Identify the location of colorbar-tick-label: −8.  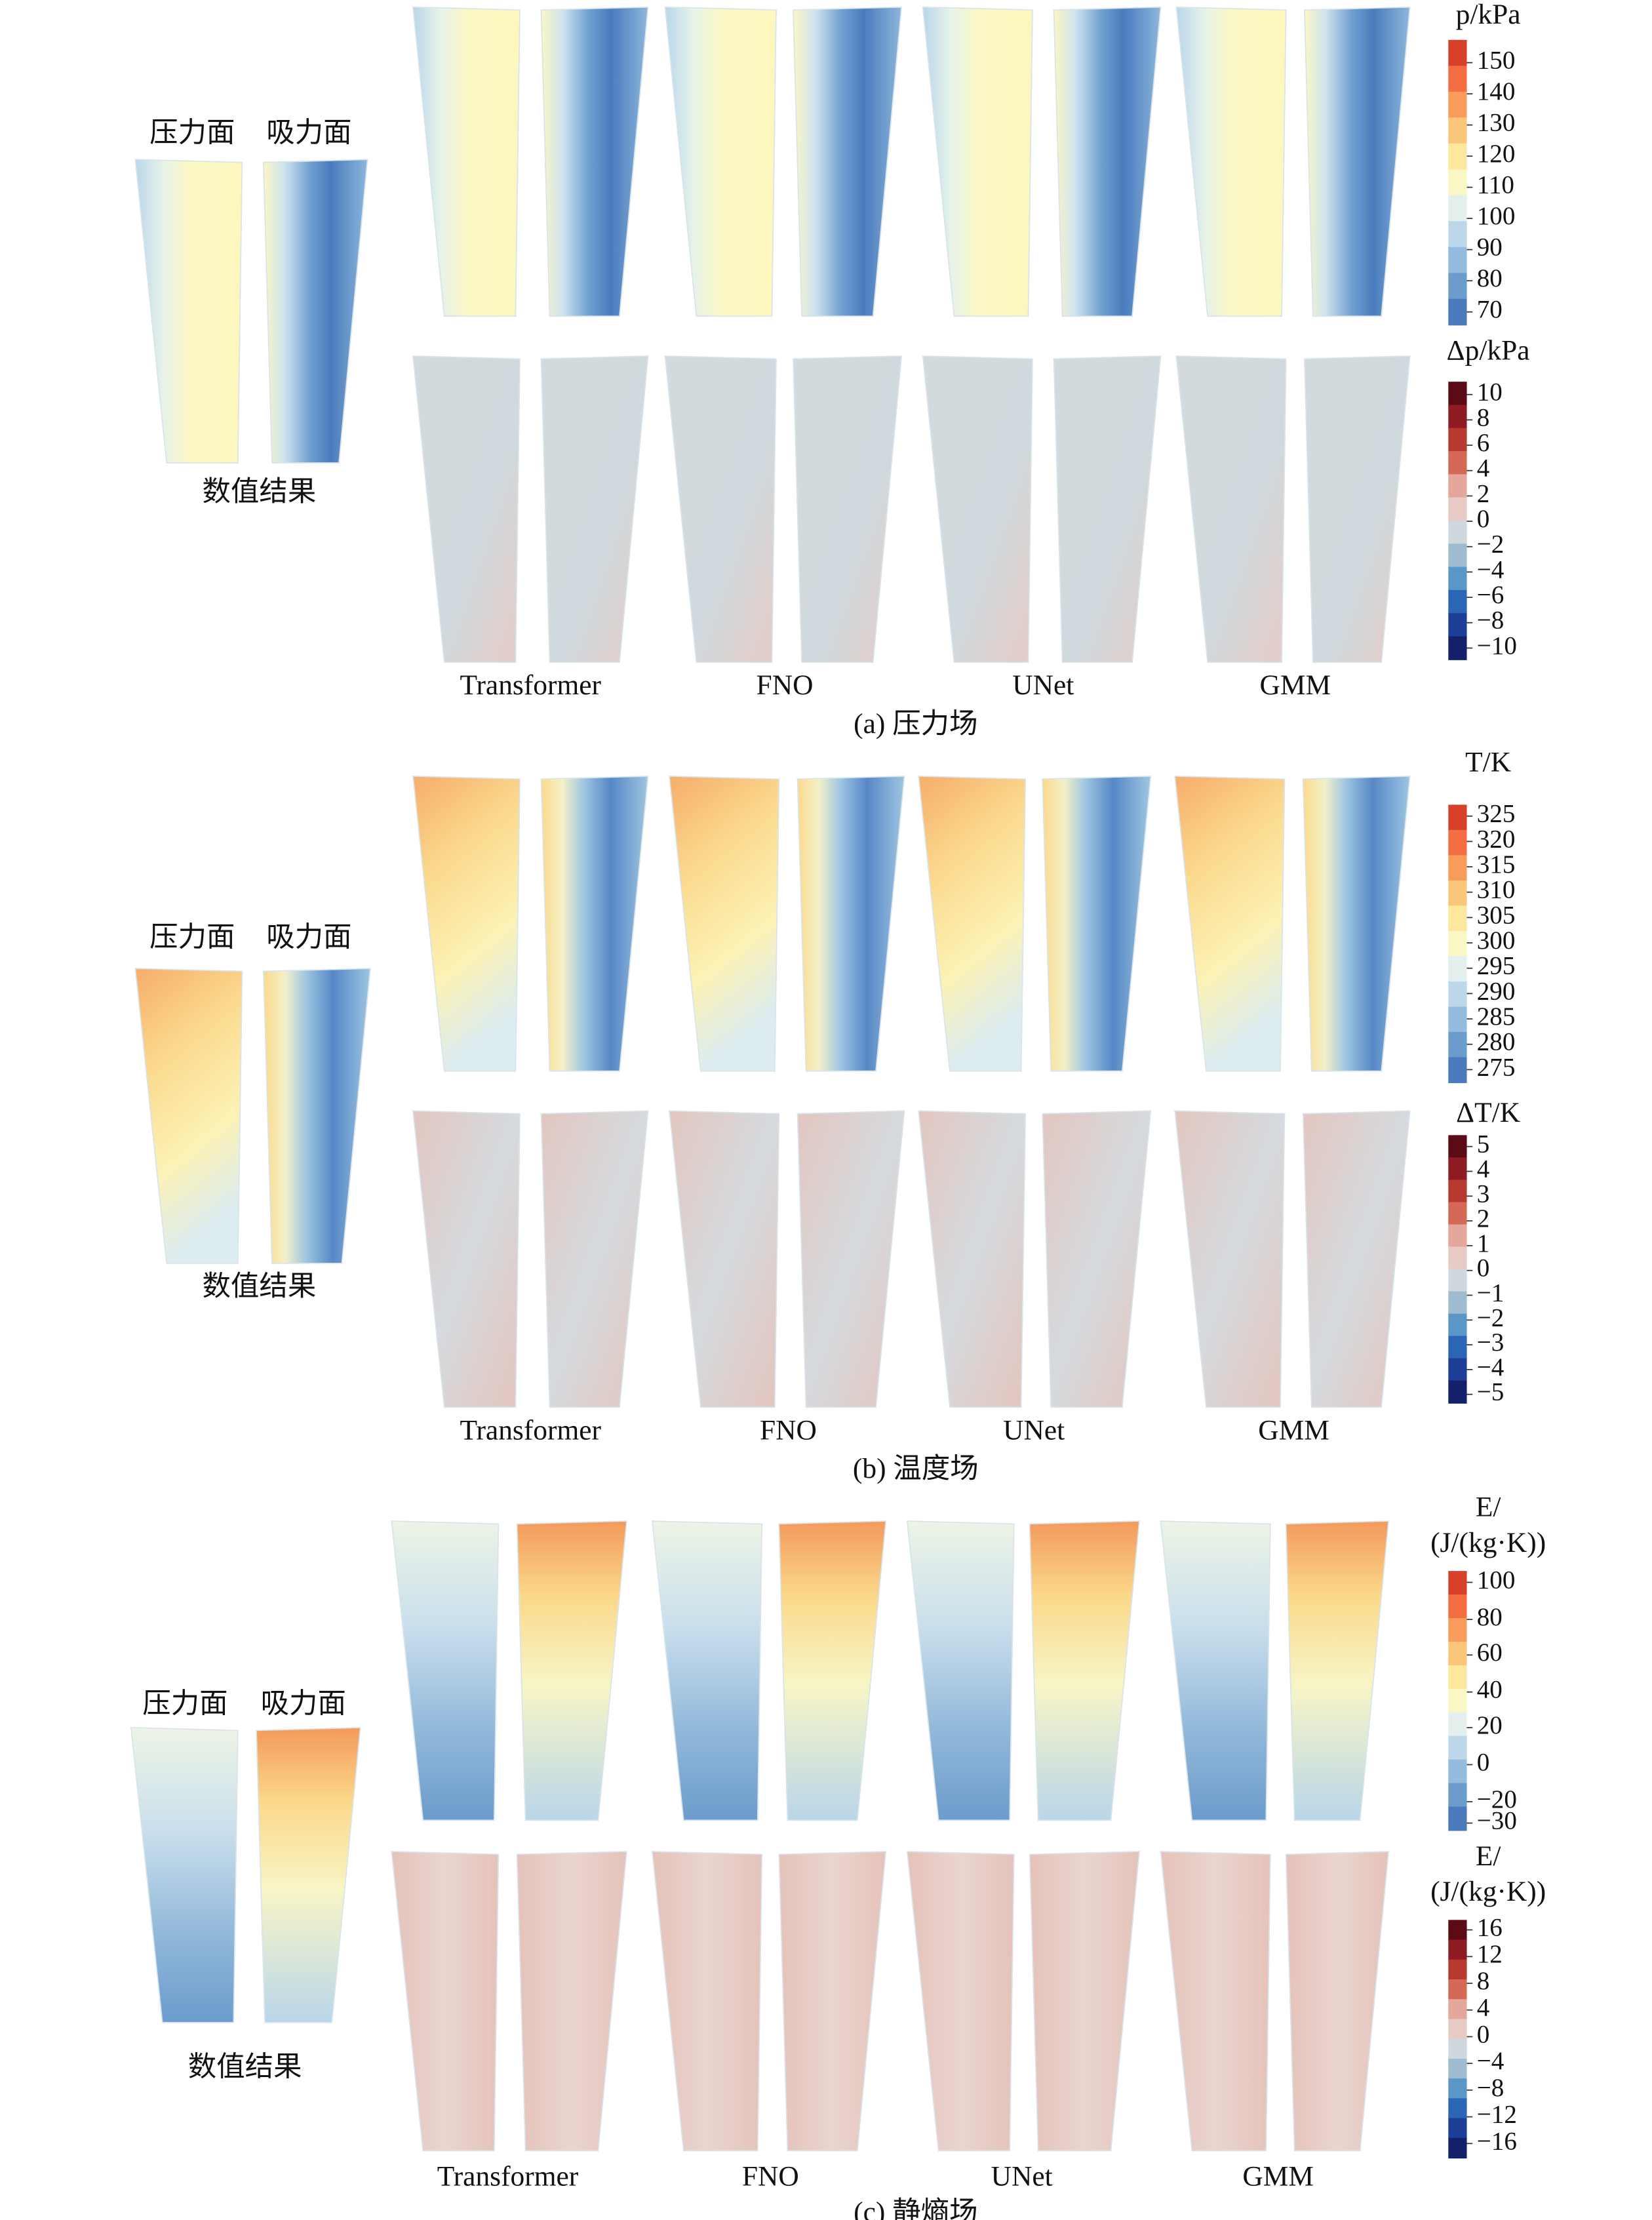
(1490, 2088).